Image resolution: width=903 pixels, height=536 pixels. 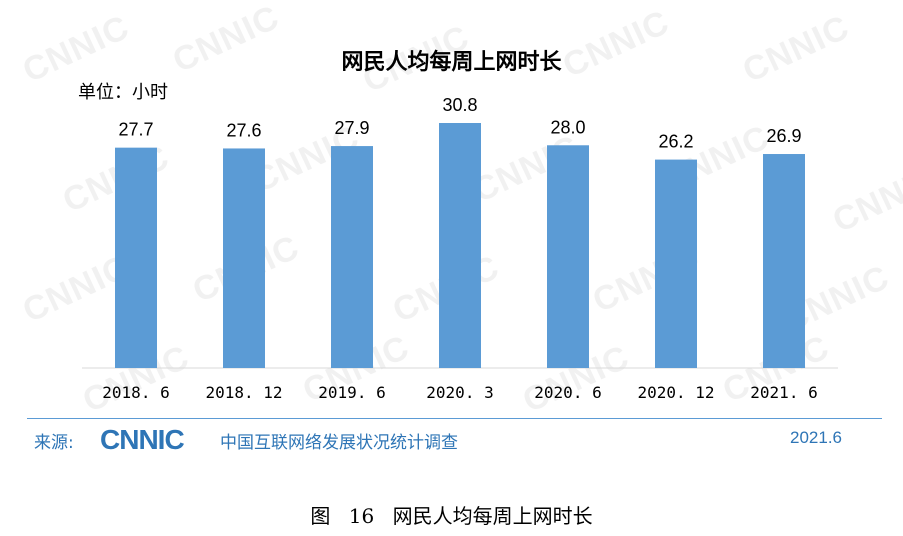 What do you see at coordinates (123, 92) in the screenshot?
I see `unit-label: 单位：小时` at bounding box center [123, 92].